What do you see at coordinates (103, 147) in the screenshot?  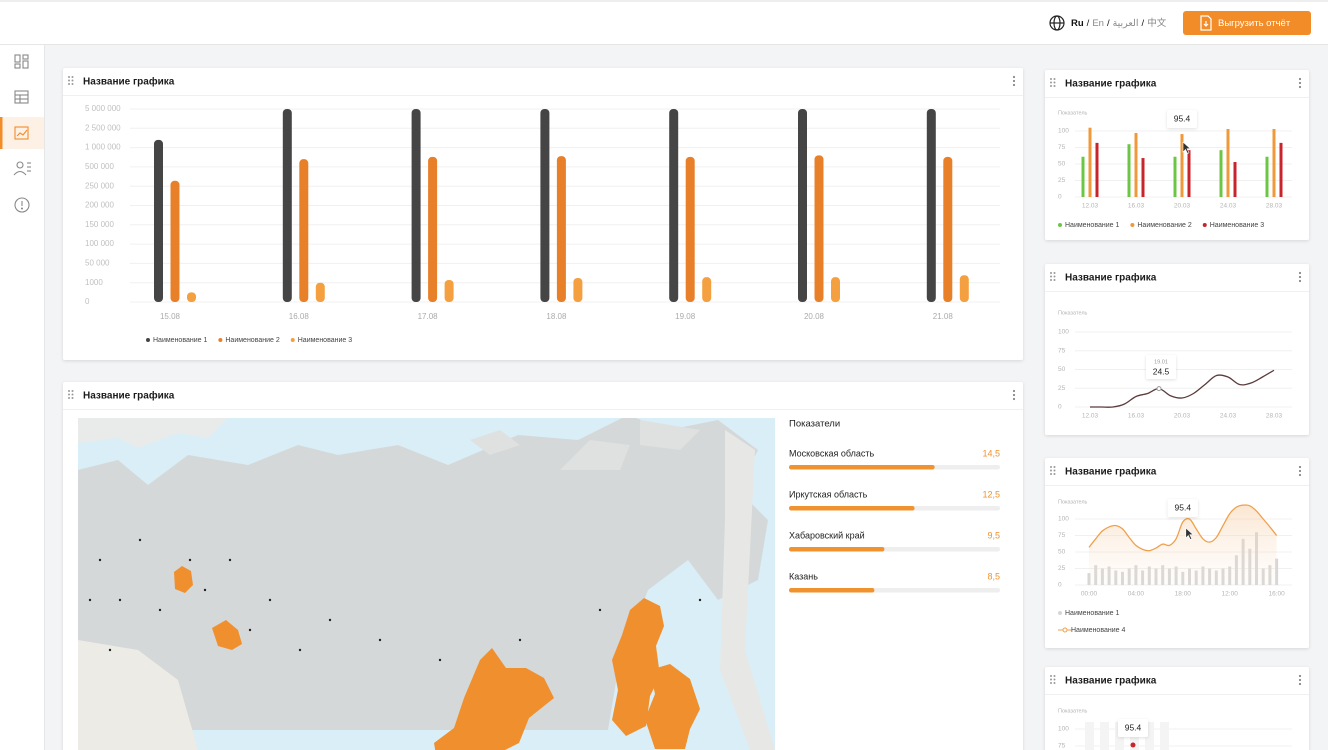 I see `y-tick-label: 1 000 000` at bounding box center [103, 147].